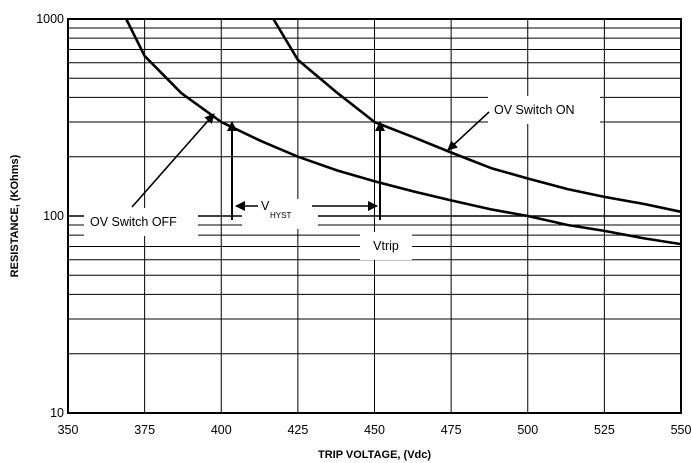 This screenshot has height=463, width=691. Describe the element at coordinates (15, 215) in the screenshot. I see `y-axis-title: RESISTANCE, (KOhms)` at that location.